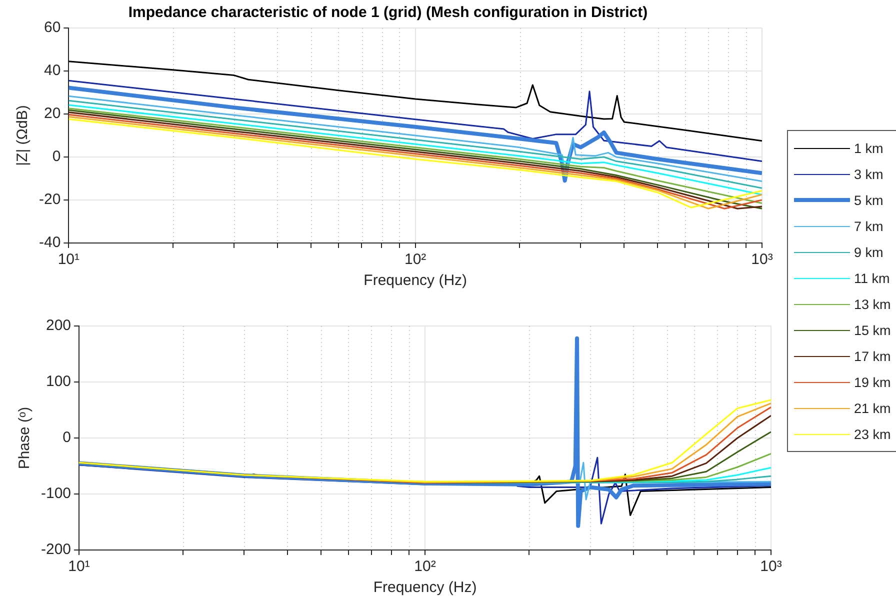 This screenshot has width=896, height=599. I want to click on chart-title: Impedance characteristic of node 1 (grid) (Mesh configuration in District), so click(388, 13).